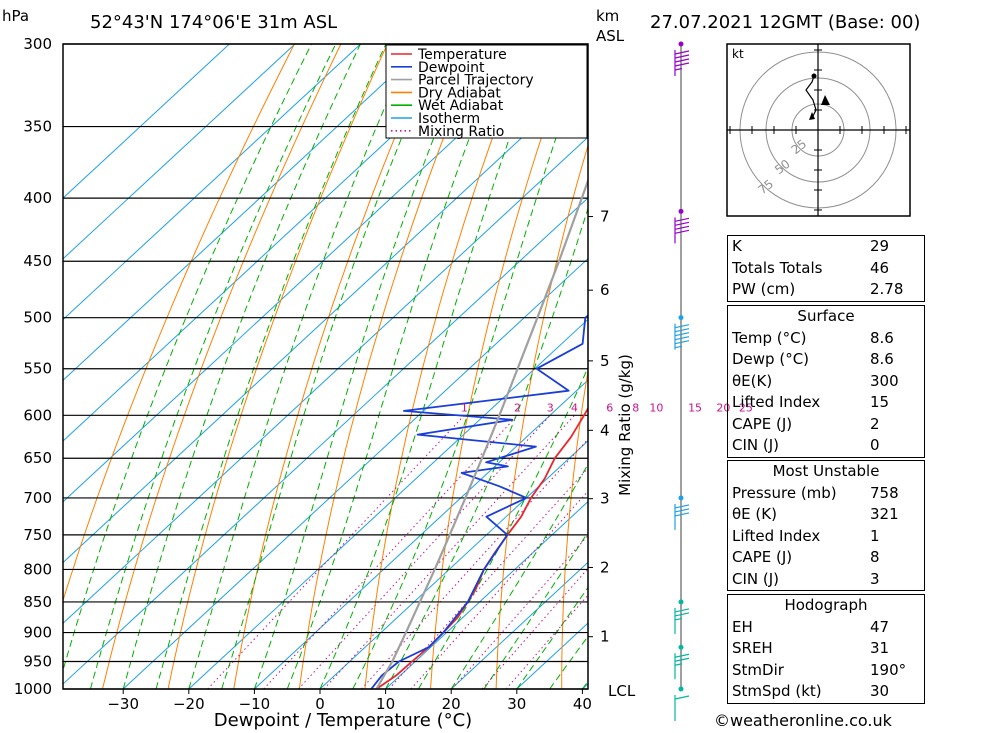 Image resolution: width=1000 pixels, height=733 pixels. Describe the element at coordinates (738, 54) in the screenshot. I see `hodograph-unit-label: kt` at that location.